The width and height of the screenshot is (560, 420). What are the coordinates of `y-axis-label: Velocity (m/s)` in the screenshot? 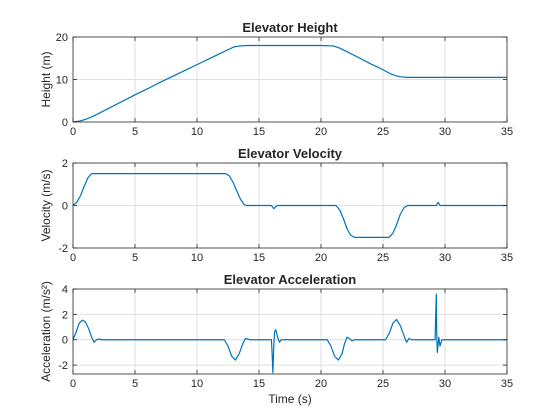 It's located at (46, 205).